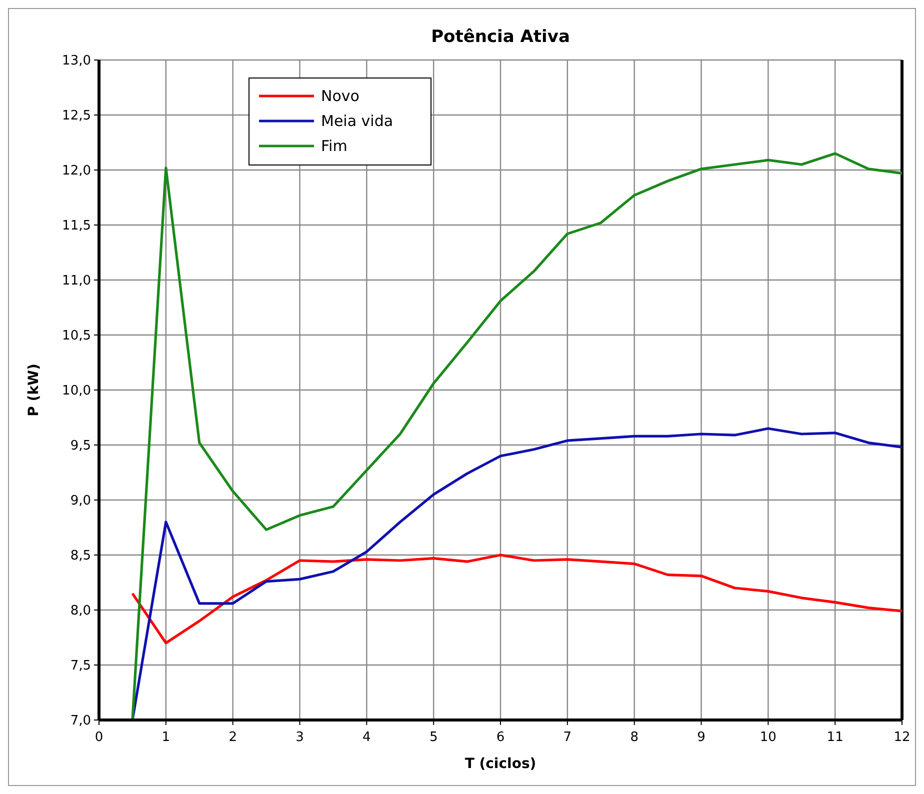 The width and height of the screenshot is (924, 794). I want to click on x-tick-label: 12, so click(902, 737).